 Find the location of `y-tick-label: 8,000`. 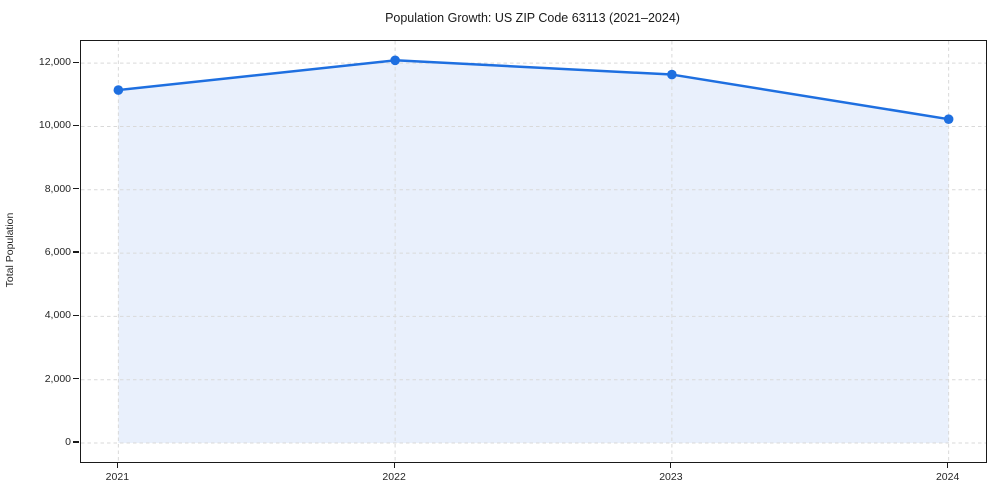

y-tick-label: 8,000 is located at coordinates (57, 188).